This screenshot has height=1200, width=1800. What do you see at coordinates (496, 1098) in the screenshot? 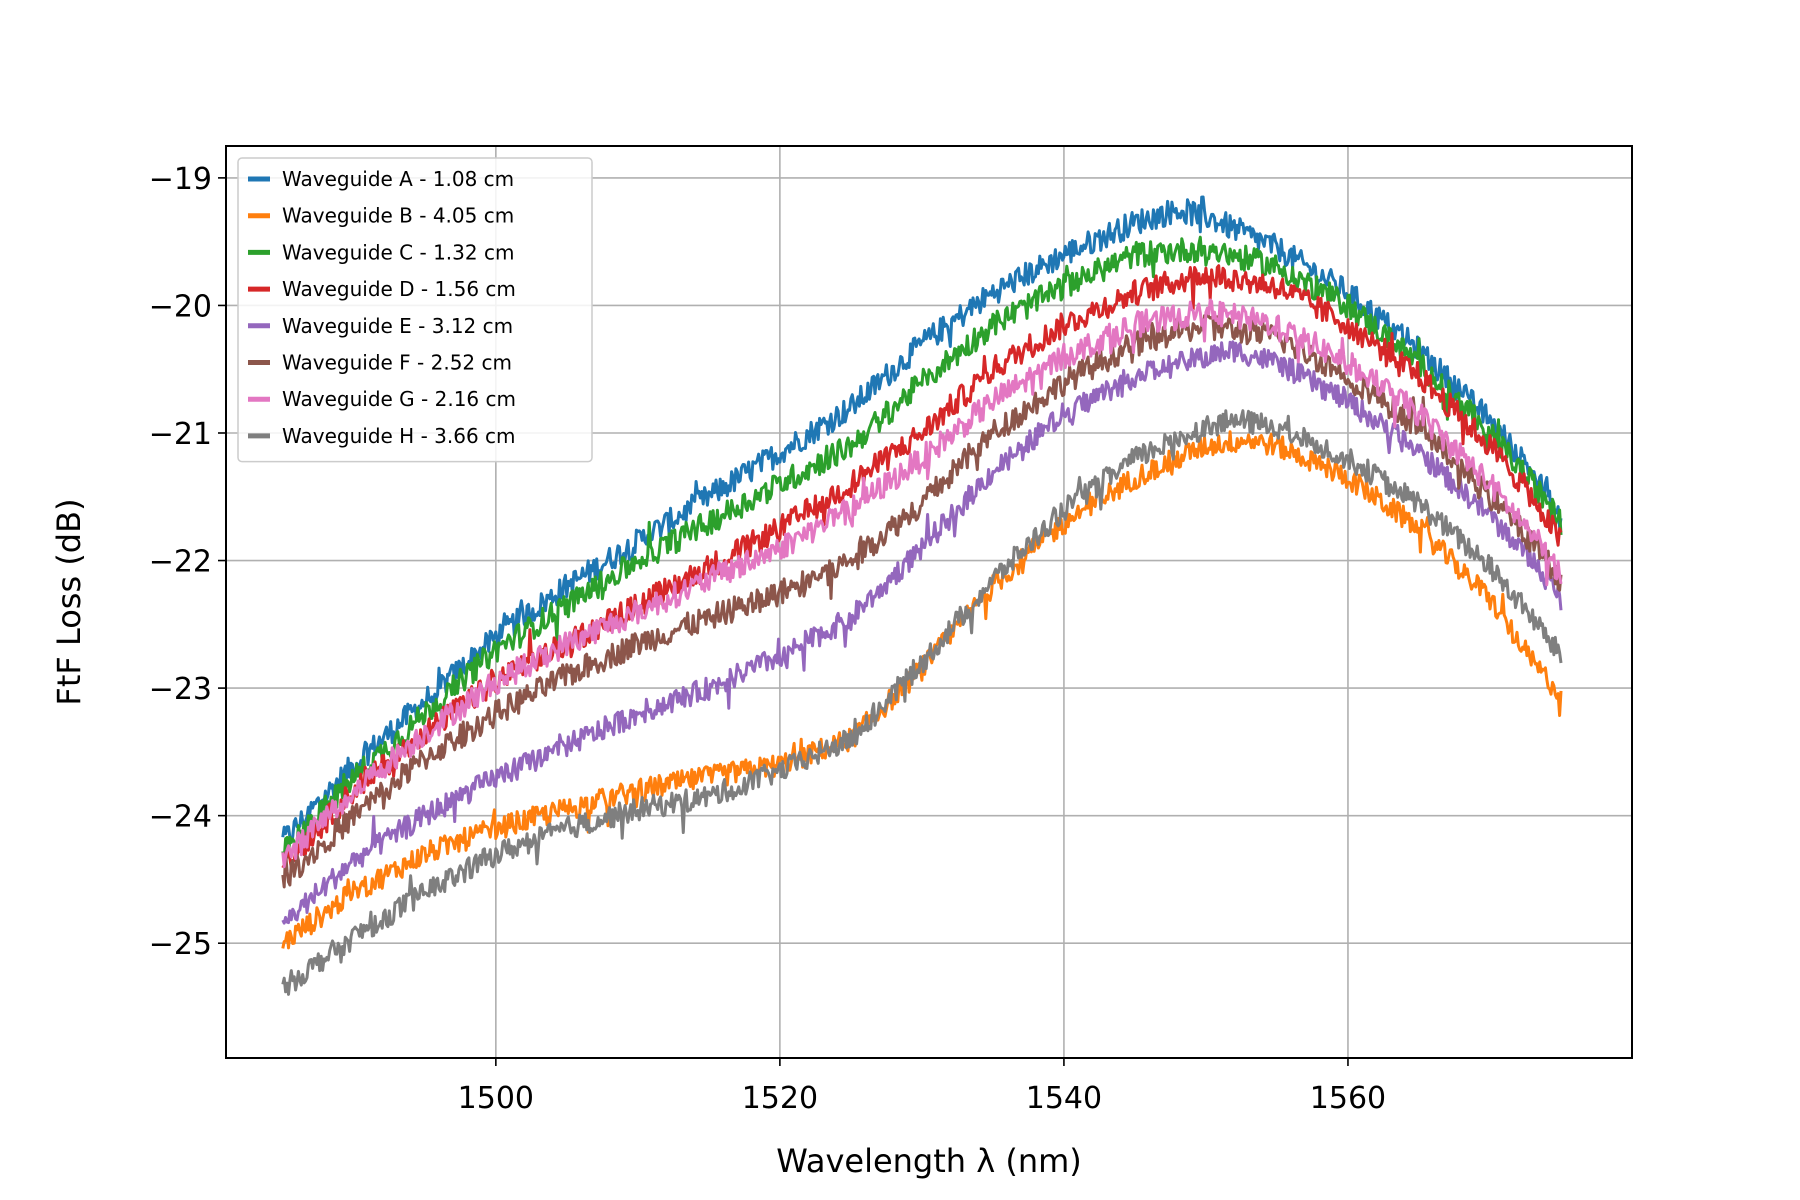
I see `x-tick-label: 1500` at bounding box center [496, 1098].